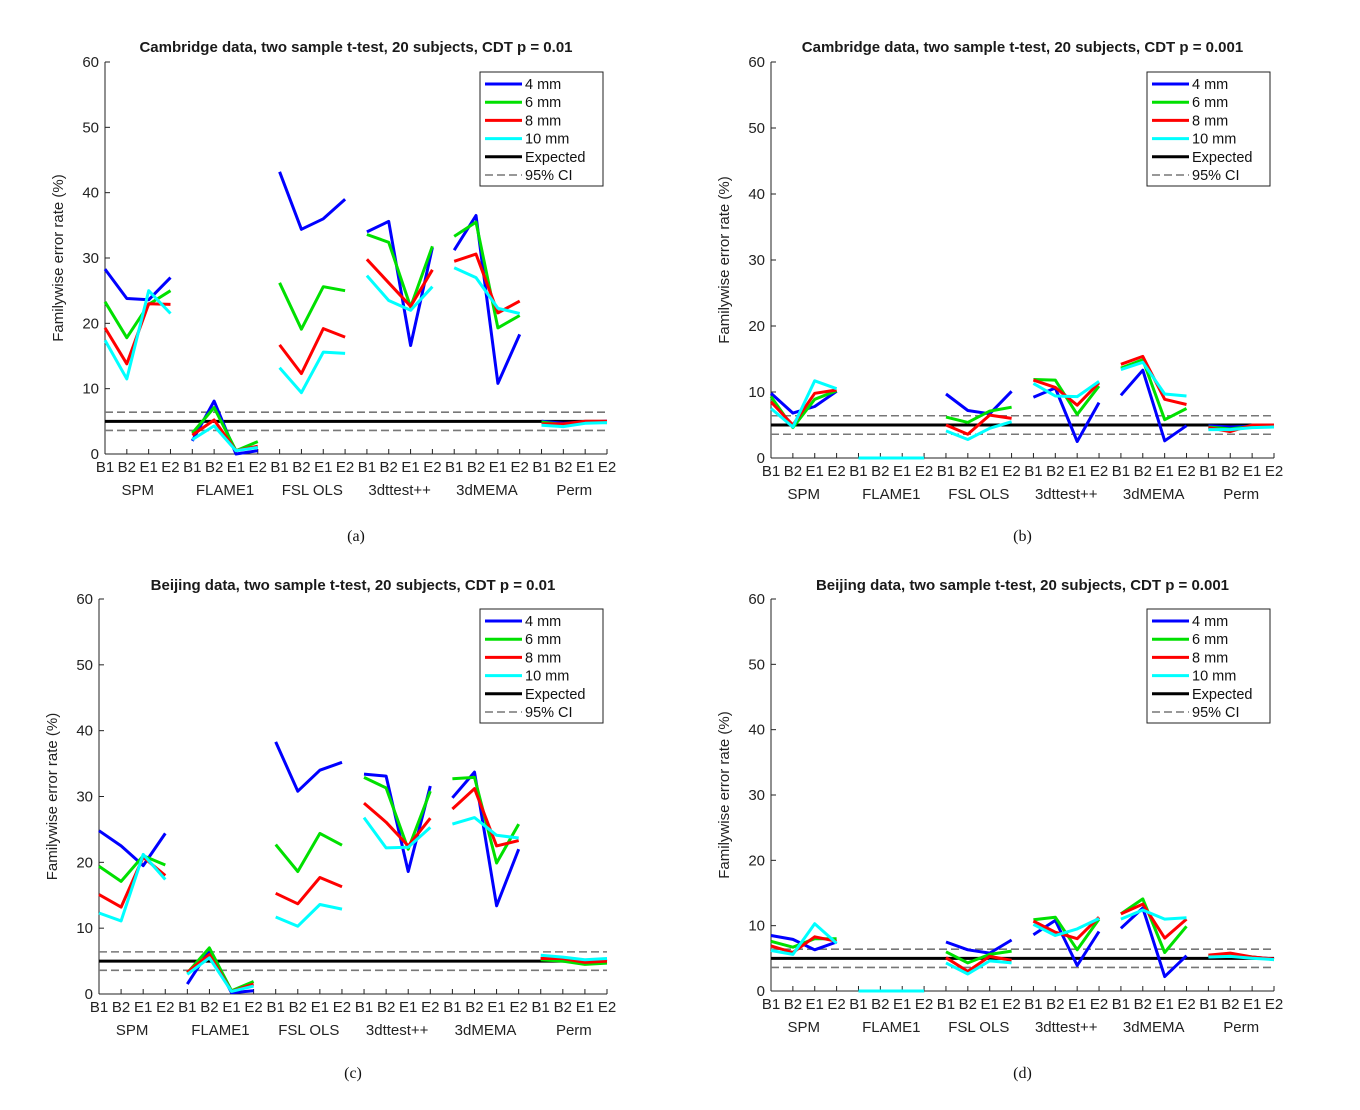  What do you see at coordinates (1022, 536) in the screenshot?
I see `panel-caption: (b)` at bounding box center [1022, 536].